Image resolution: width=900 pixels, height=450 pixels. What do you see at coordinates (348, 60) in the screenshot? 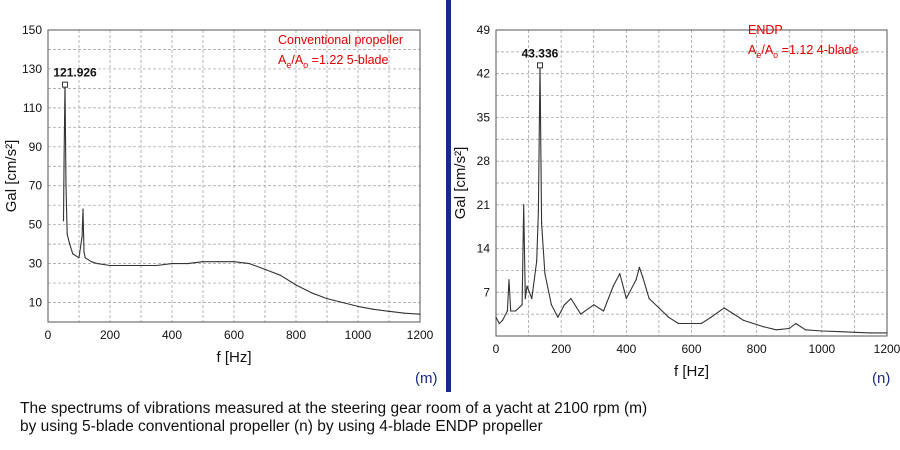
I see `annotation-line-2-part: =1.22 5-blade` at bounding box center [348, 60].